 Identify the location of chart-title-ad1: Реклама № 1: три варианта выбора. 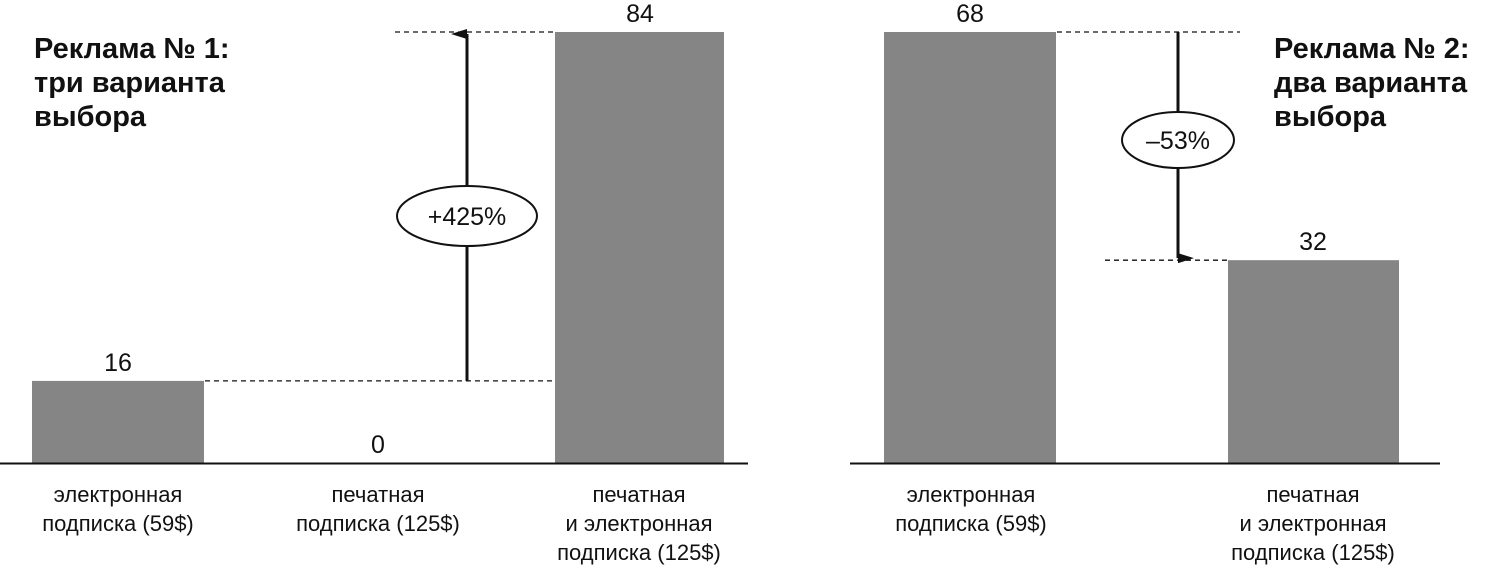
(132, 83).